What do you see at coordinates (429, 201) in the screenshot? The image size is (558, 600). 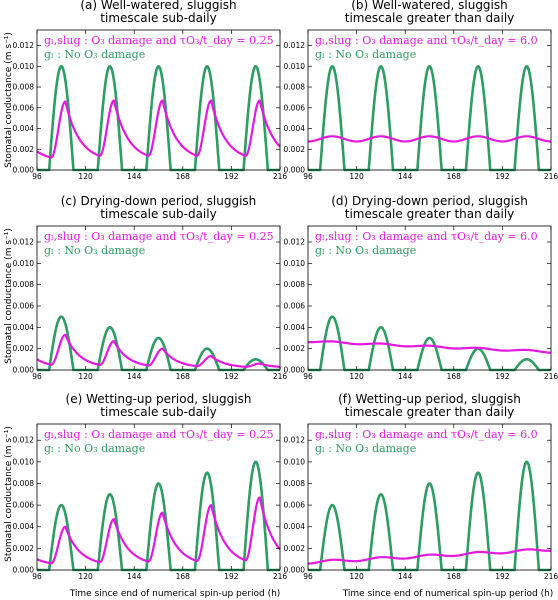 I see `panel-title: (d) Drying-down period, sluggish` at bounding box center [429, 201].